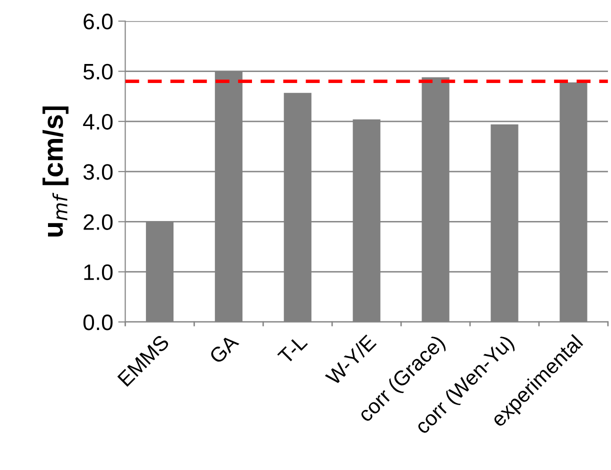 The height and width of the screenshot is (470, 611). I want to click on y-tick-label: 6.0, so click(98, 22).